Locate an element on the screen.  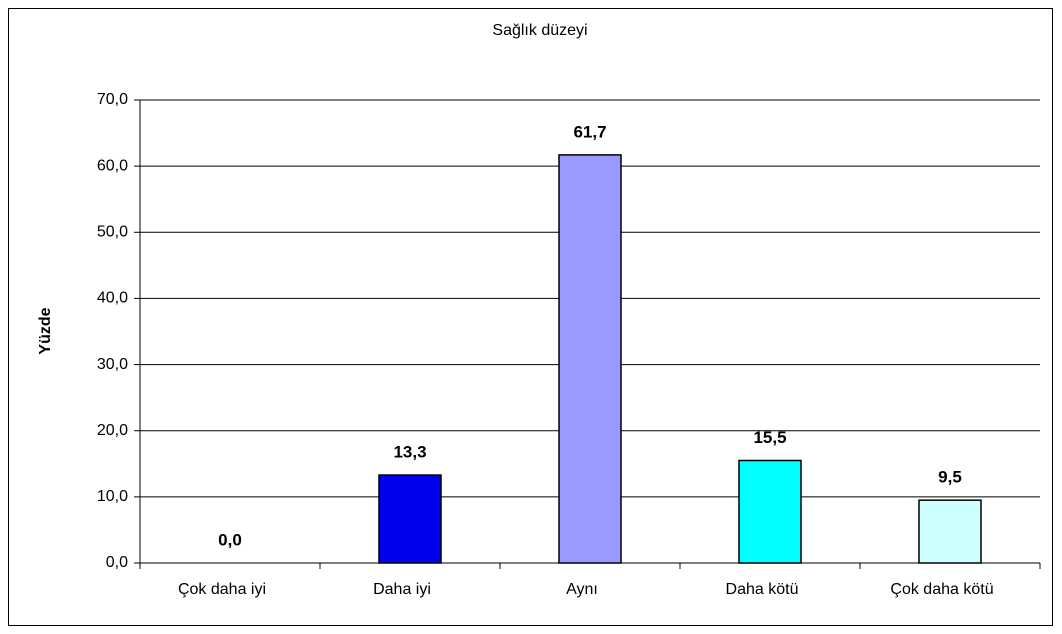
chart-title: Sağlık düzeyi is located at coordinates (539, 30).